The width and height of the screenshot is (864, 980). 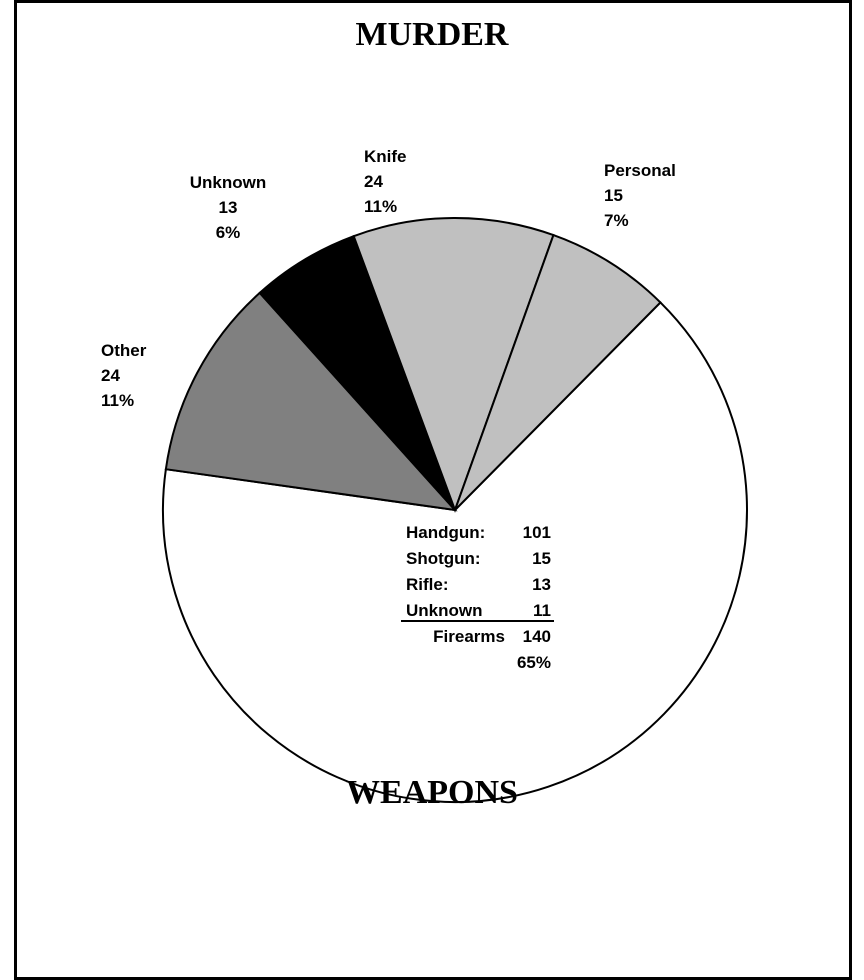 I want to click on slice-value-unknown: 13, so click(x=228, y=207).